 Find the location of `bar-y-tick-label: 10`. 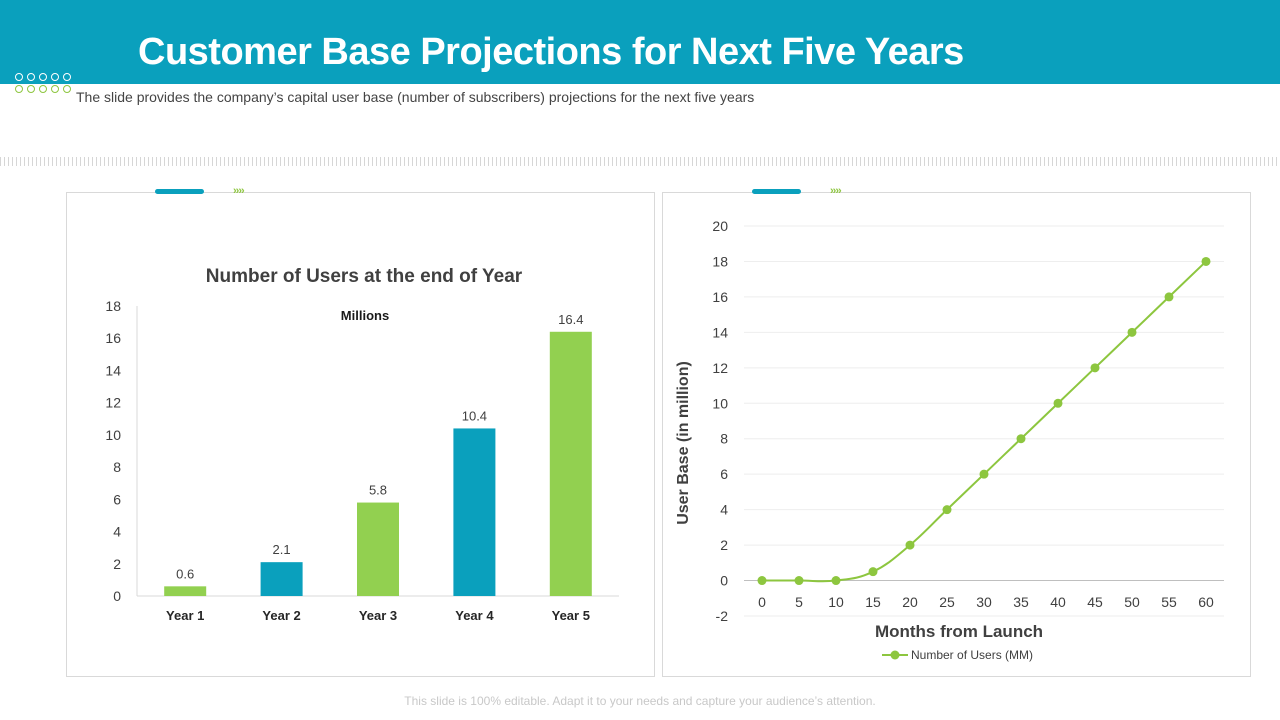

bar-y-tick-label: 10 is located at coordinates (113, 435).